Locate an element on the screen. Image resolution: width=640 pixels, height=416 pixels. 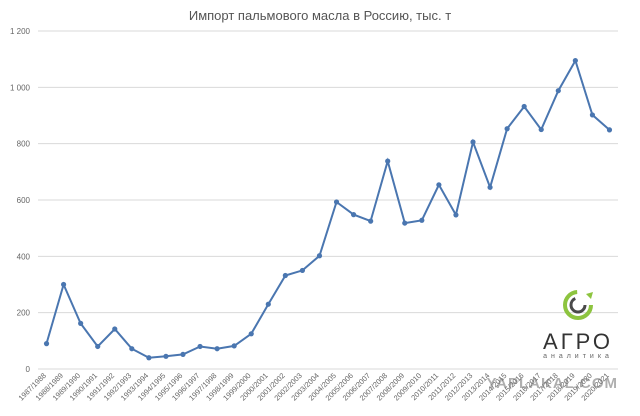
logo-swirl-icon is located at coordinates (578, 305).